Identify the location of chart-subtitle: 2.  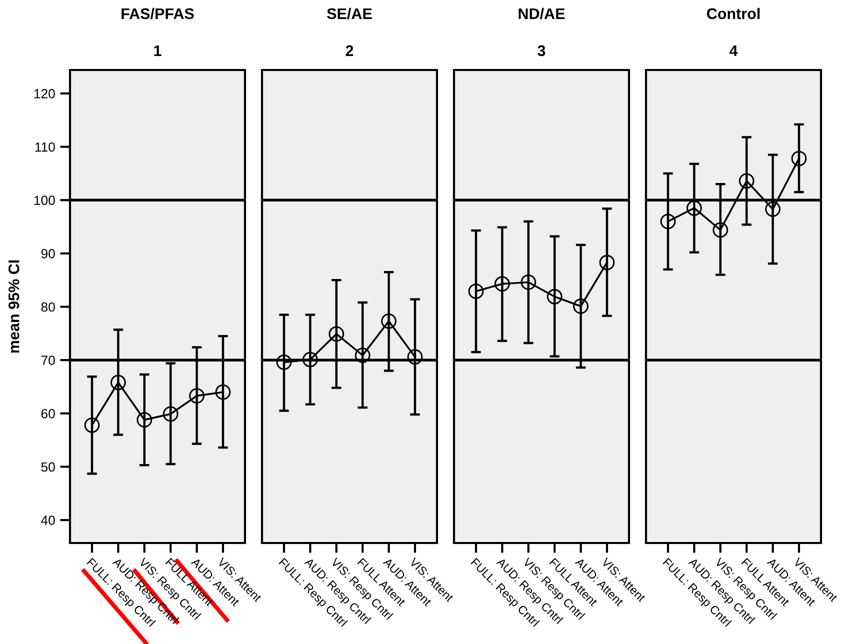
(350, 50).